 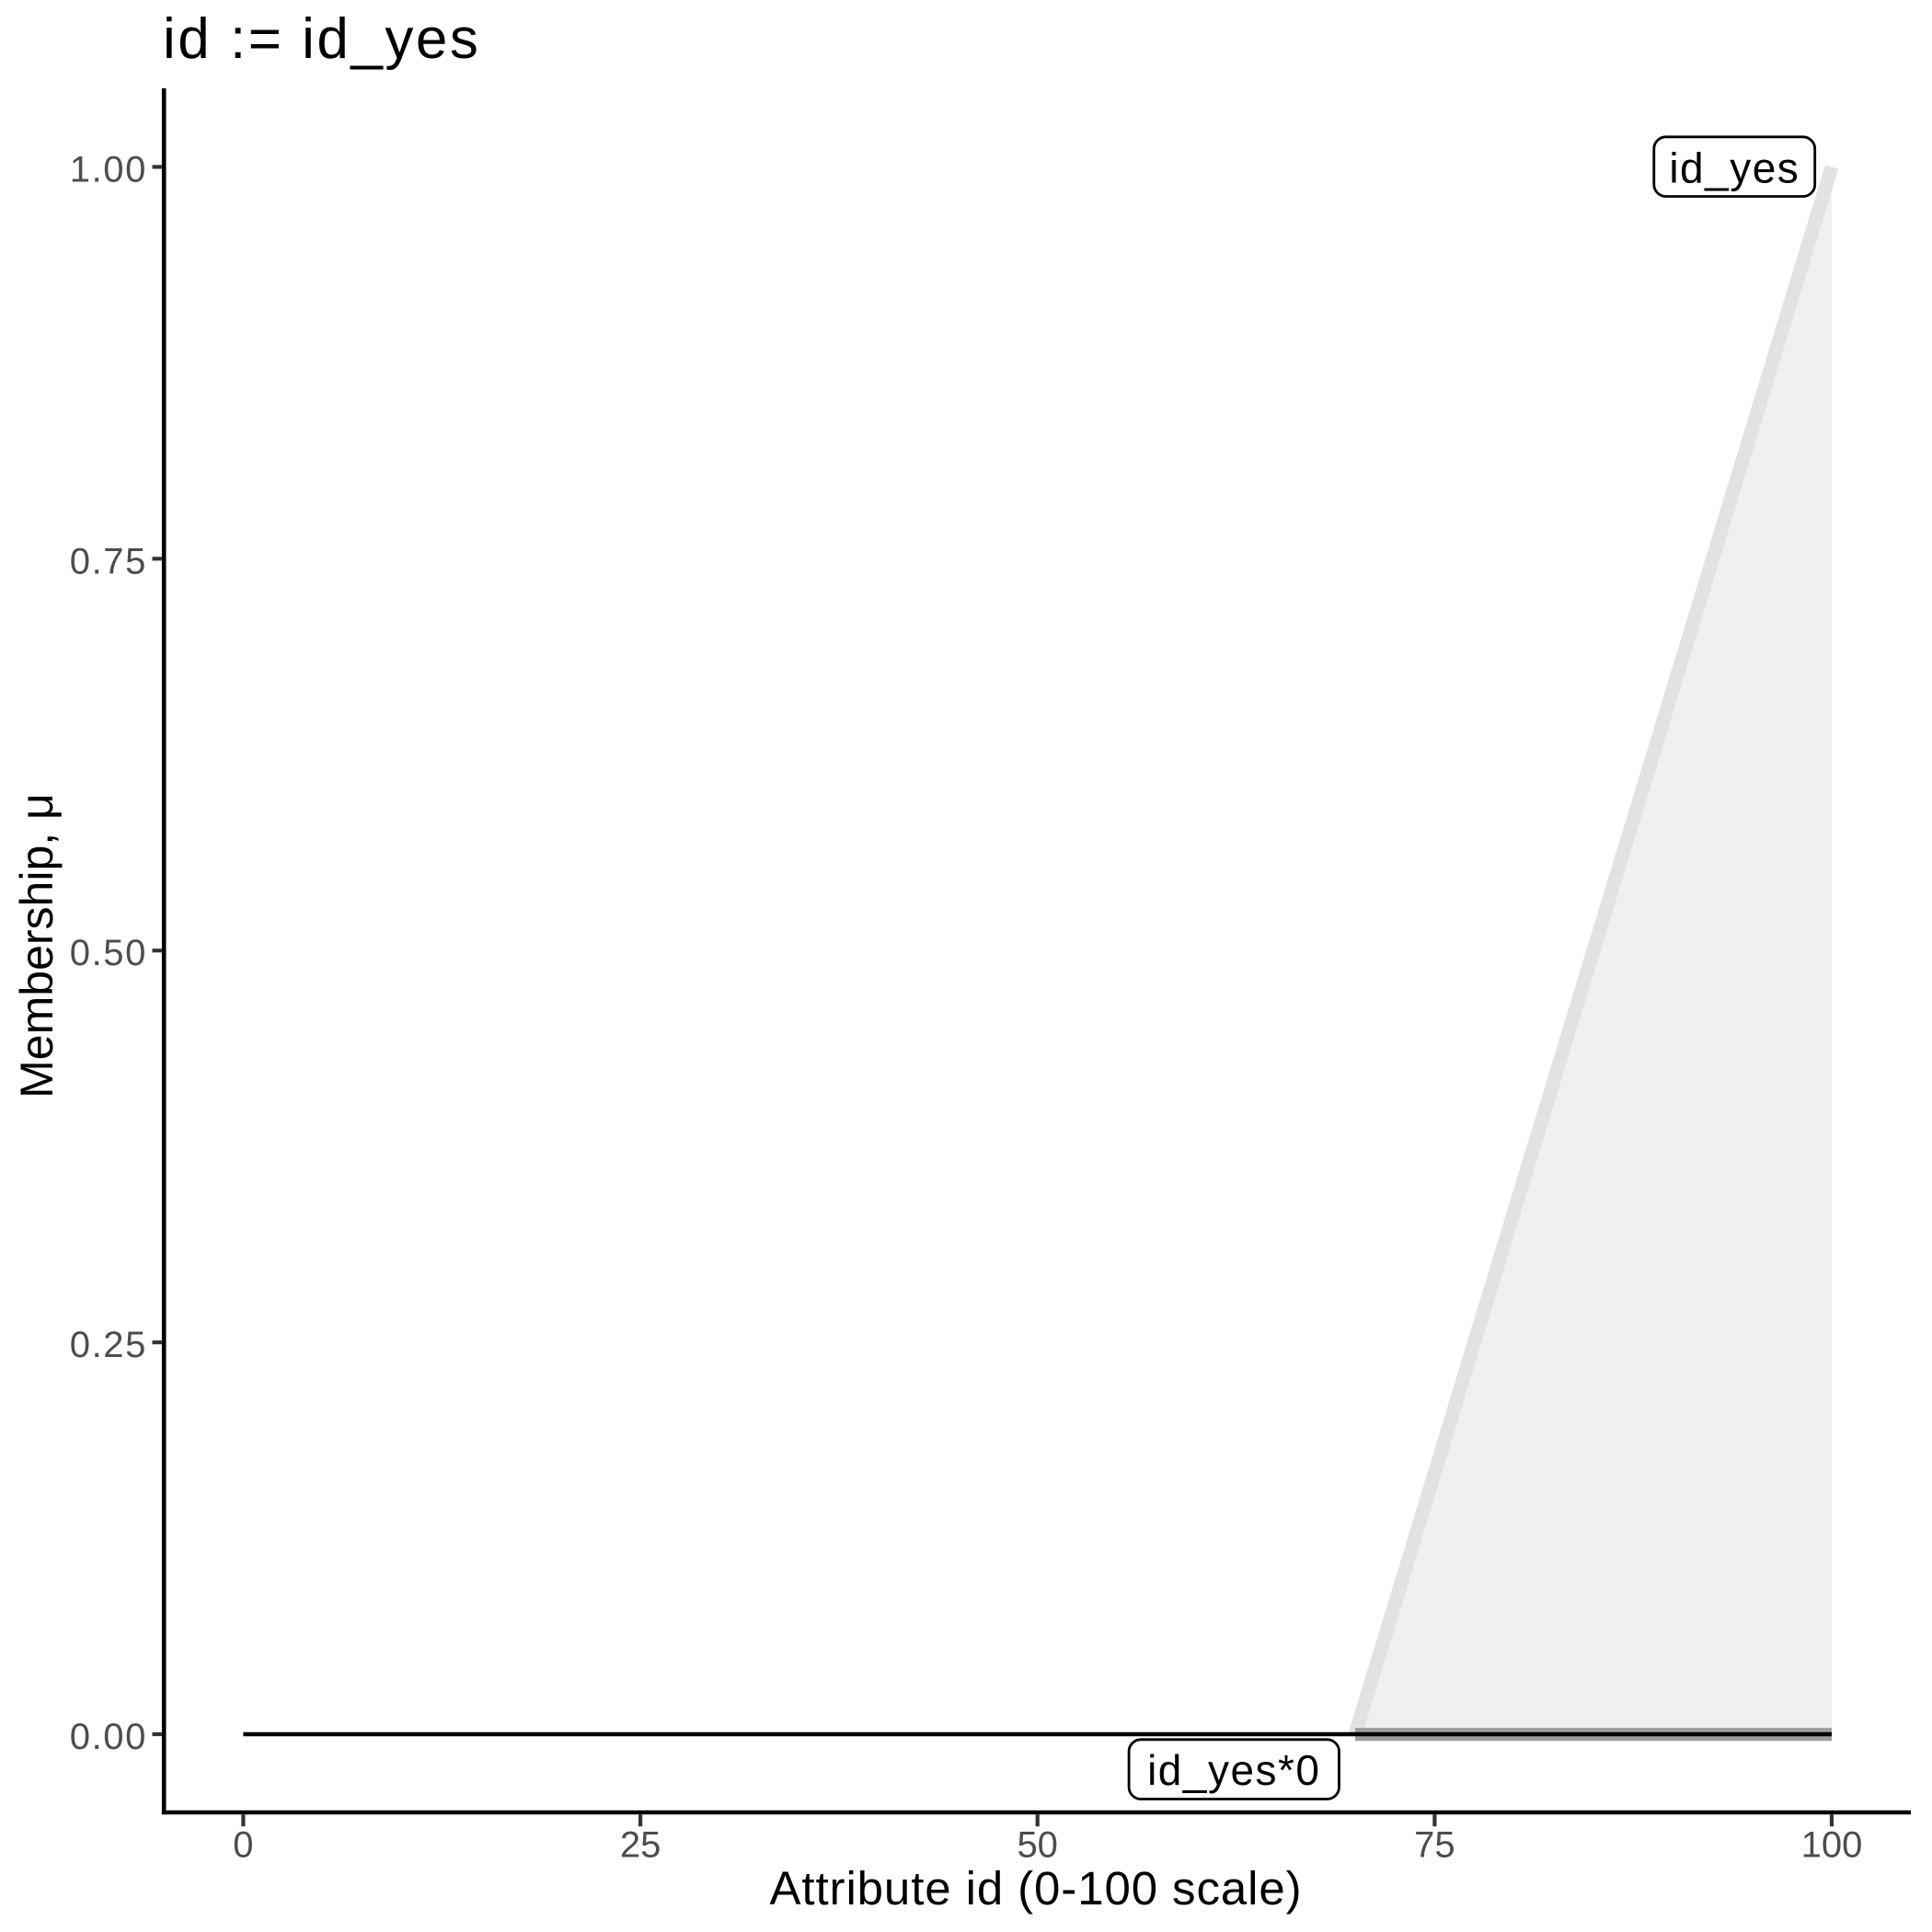 I want to click on svg-text: Membership, μ, so click(x=37, y=945).